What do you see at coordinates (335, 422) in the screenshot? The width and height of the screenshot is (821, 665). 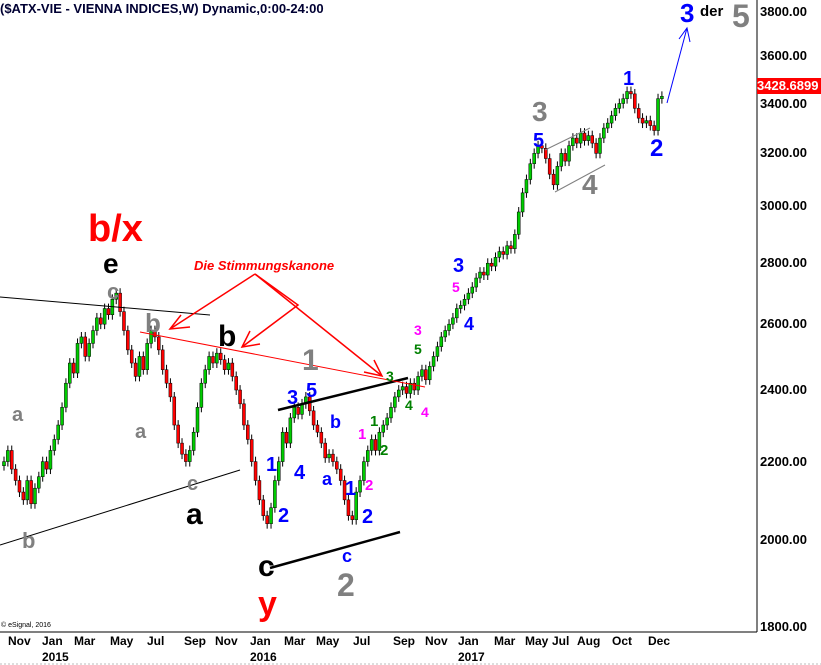 I see `wave-label: b` at bounding box center [335, 422].